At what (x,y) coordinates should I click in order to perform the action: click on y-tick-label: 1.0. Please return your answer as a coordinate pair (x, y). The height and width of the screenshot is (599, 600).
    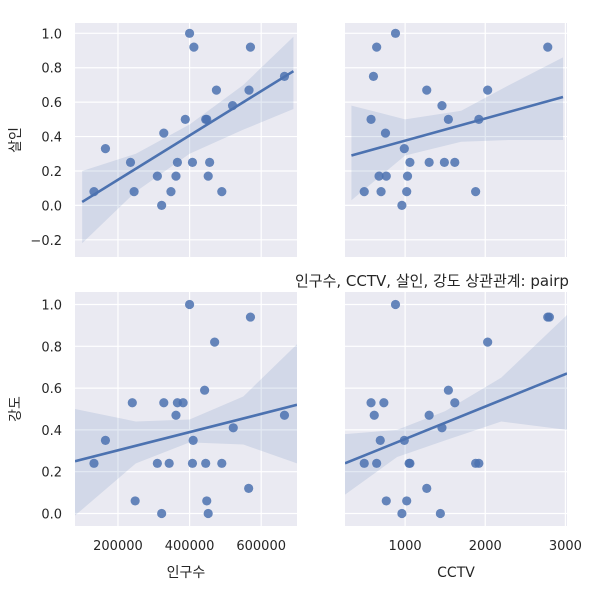
    Looking at the image, I should click on (51, 306).